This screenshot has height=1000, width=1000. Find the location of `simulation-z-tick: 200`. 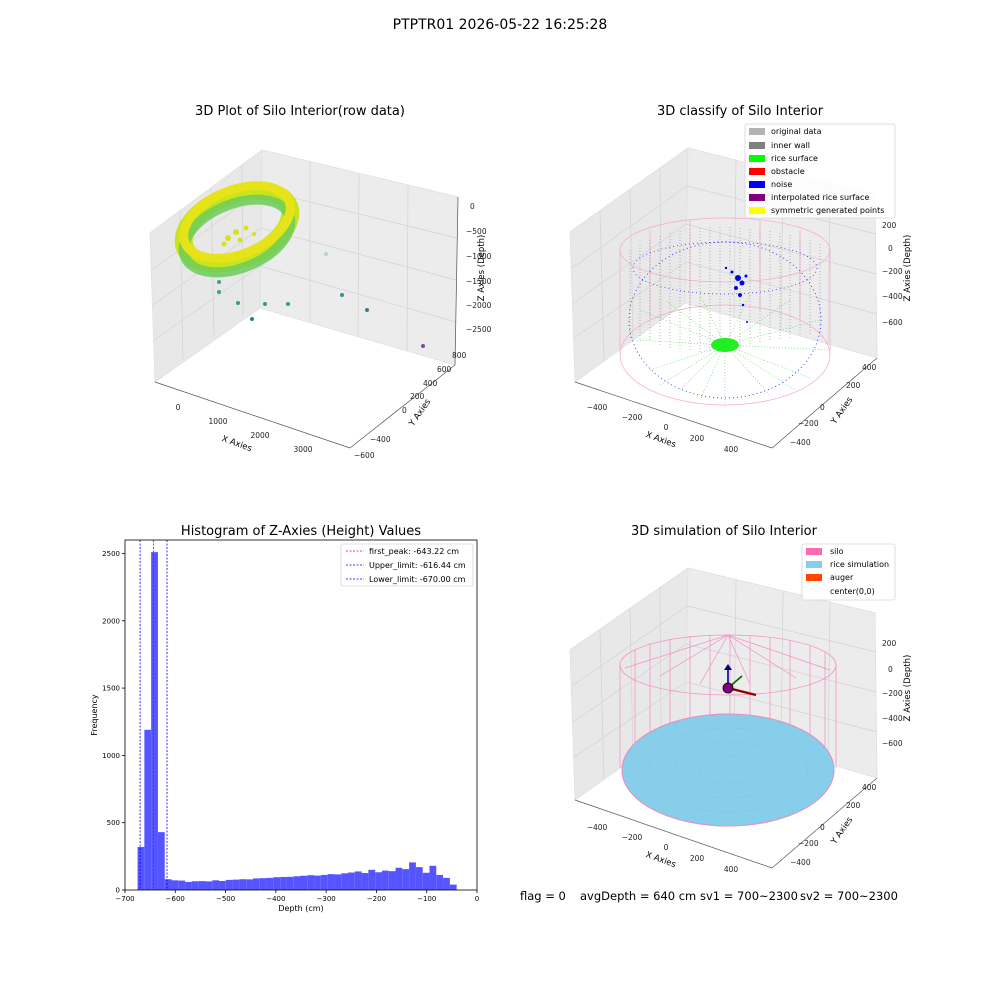

simulation-z-tick: 200 is located at coordinates (889, 643).